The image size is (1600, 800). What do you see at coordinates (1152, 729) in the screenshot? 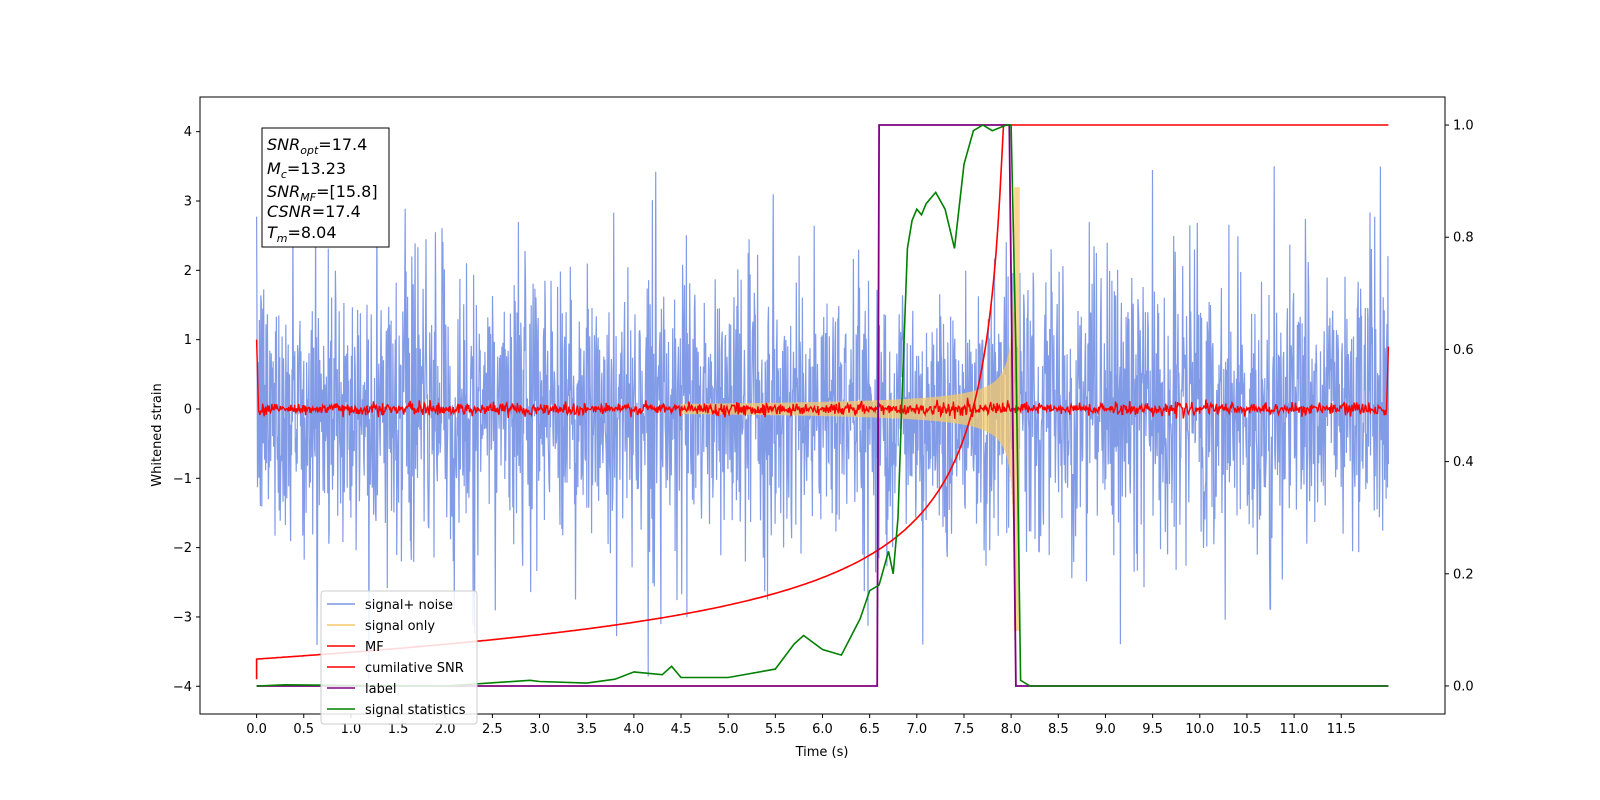
I see `x-tick-label: 9.5` at bounding box center [1152, 729].